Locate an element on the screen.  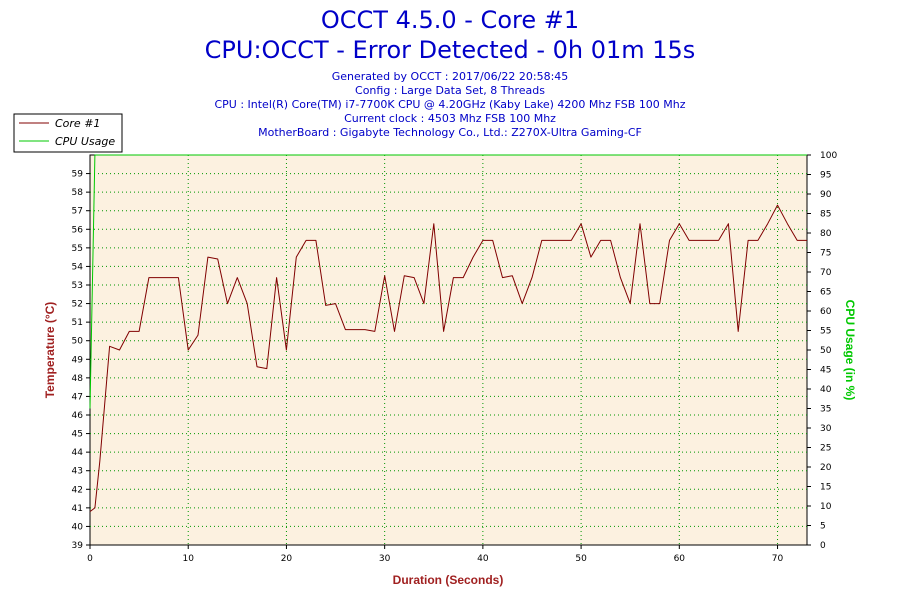
x-tick-label: 10 is located at coordinates (188, 559).